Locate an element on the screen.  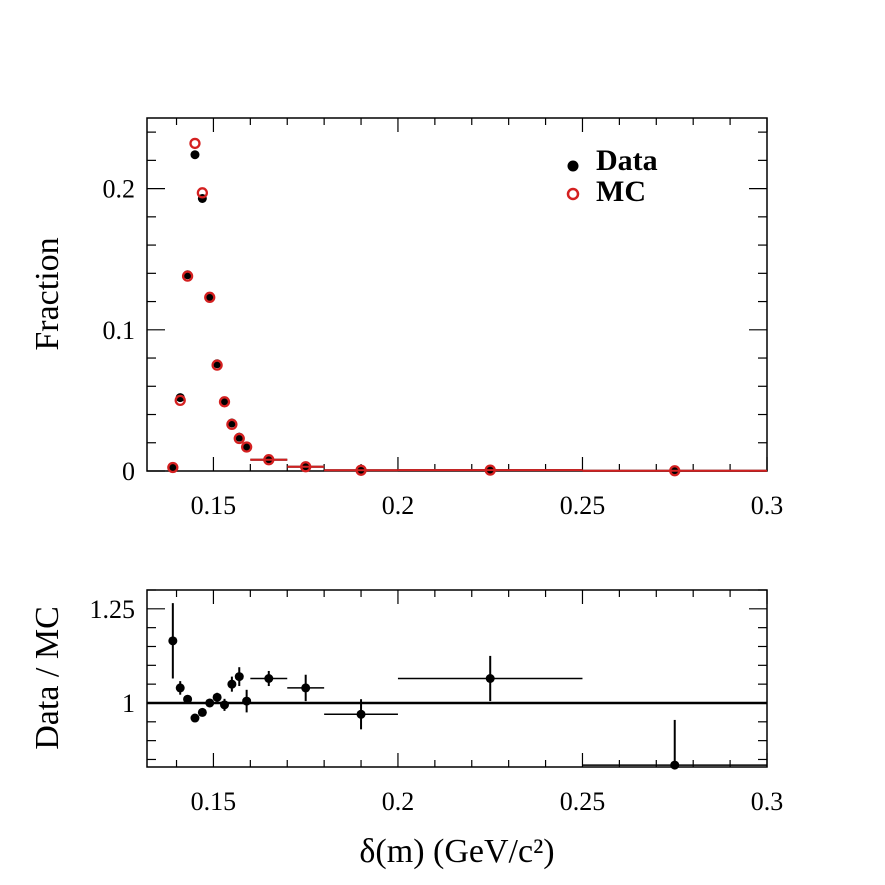
bottom-x-tick-label: 0.25 is located at coordinates (583, 801).